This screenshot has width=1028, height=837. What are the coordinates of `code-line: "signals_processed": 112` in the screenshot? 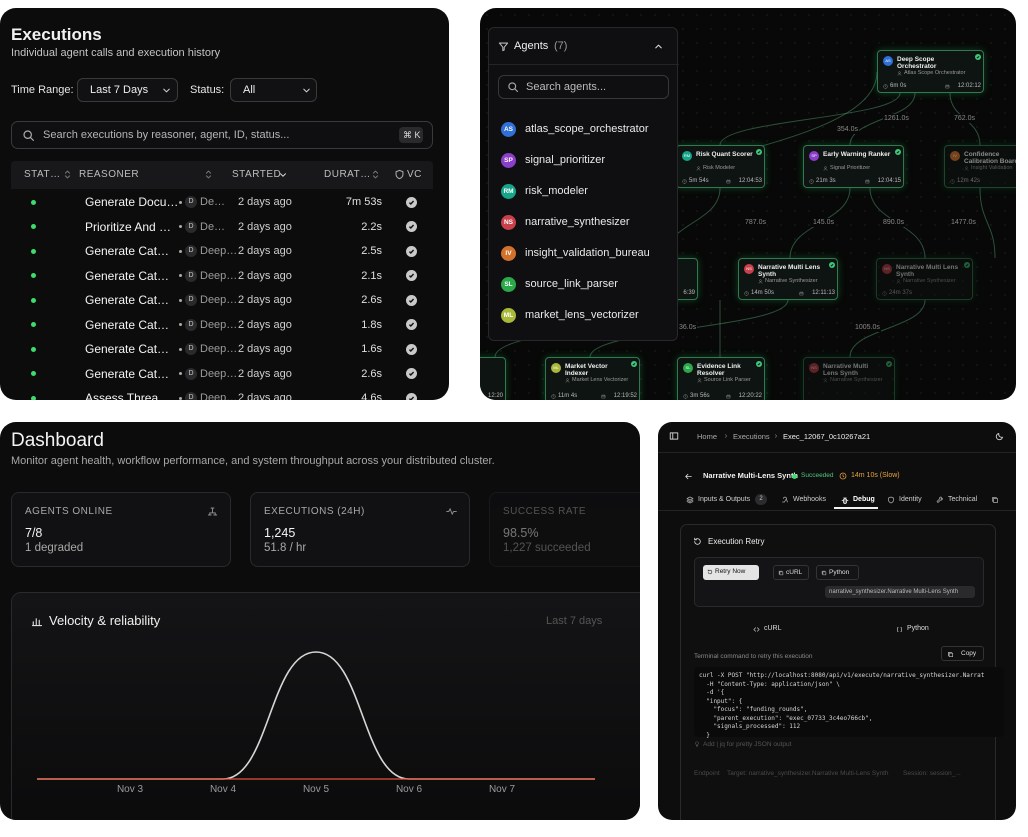 It's located at (750, 726).